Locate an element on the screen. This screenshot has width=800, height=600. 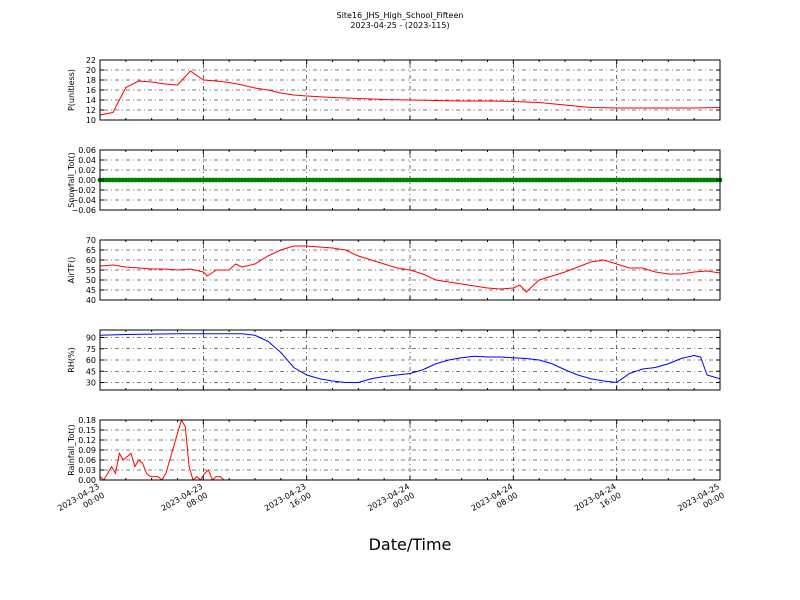
x-tick-label: 2023-04-2400:00 is located at coordinates (391, 502).